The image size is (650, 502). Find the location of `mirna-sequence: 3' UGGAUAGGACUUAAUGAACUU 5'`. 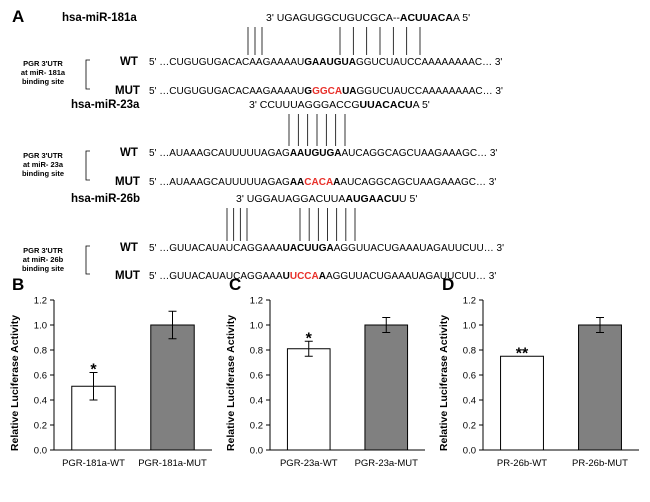

mirna-sequence: 3' UGGAUAGGACUUAAUGAACUU 5' is located at coordinates (326, 199).